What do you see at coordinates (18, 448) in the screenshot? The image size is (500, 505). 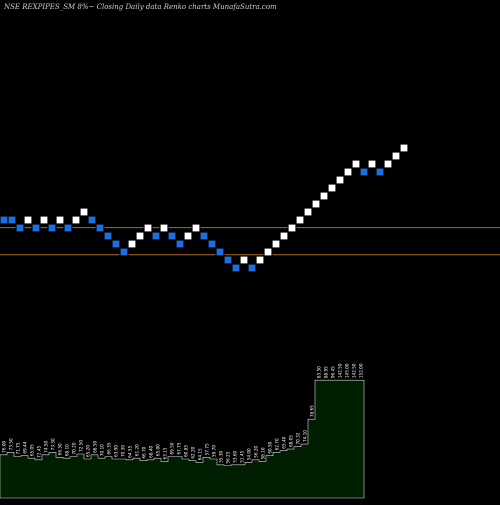 I see `volume-label: 71.75` at bounding box center [18, 448].